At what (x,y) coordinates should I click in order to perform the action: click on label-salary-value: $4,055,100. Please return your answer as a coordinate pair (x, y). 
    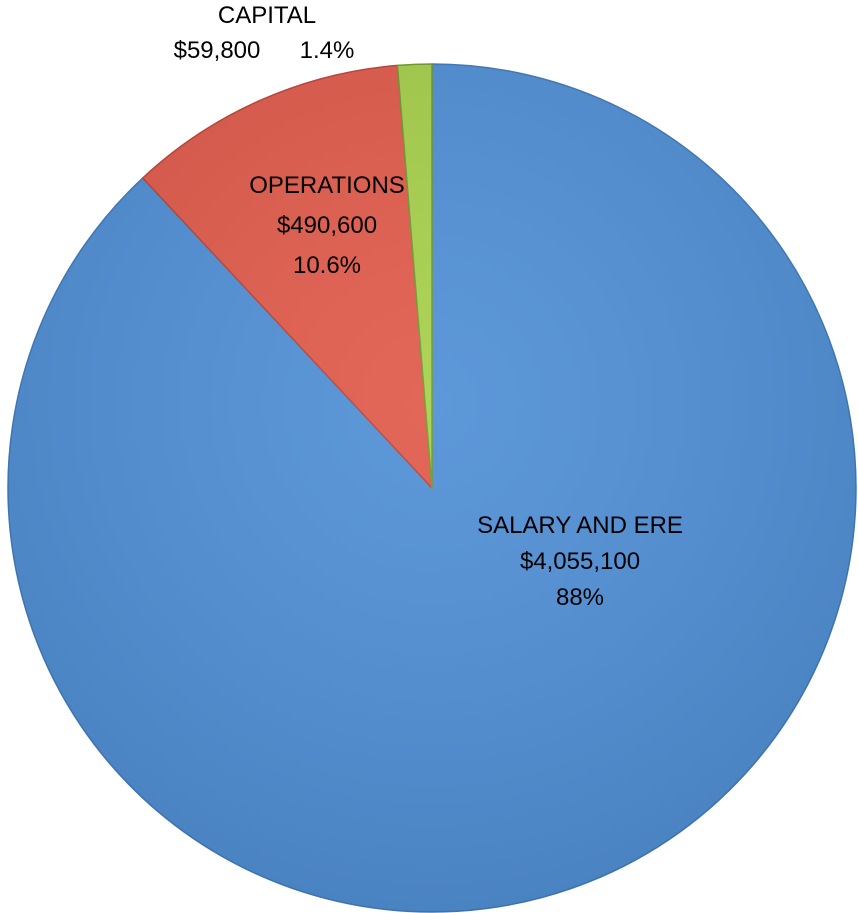
    Looking at the image, I should click on (580, 561).